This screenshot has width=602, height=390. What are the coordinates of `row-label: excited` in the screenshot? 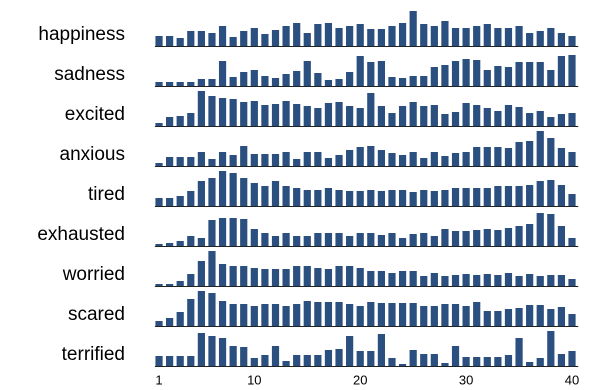 It's located at (95, 114).